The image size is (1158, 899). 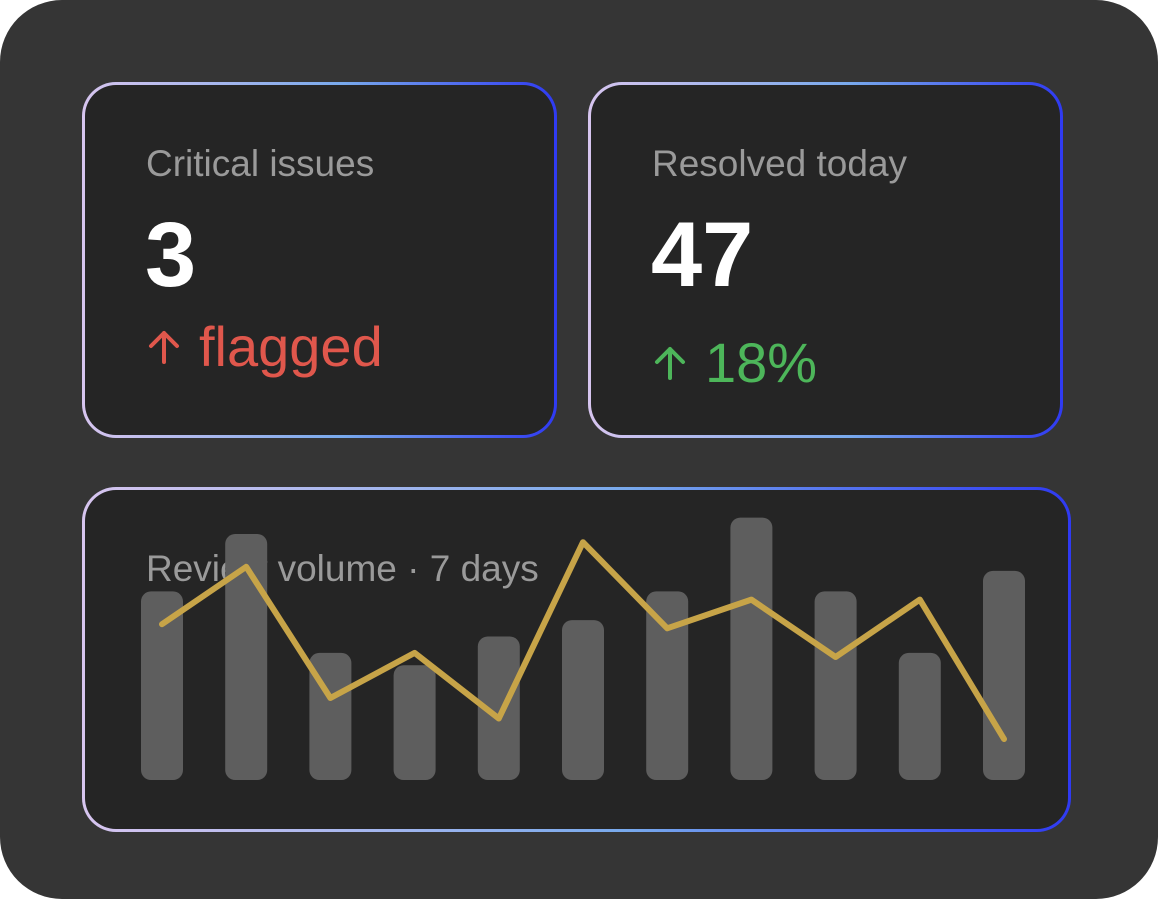 What do you see at coordinates (260, 163) in the screenshot?
I see `critical-issues-label: Critical issues` at bounding box center [260, 163].